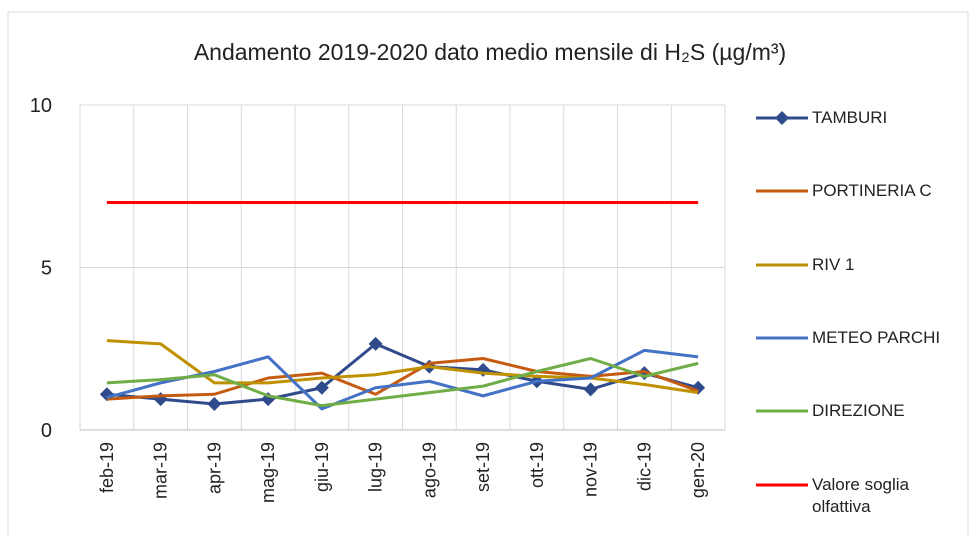 The image size is (975, 536). I want to click on x-tick-label: mag-19, so click(268, 472).